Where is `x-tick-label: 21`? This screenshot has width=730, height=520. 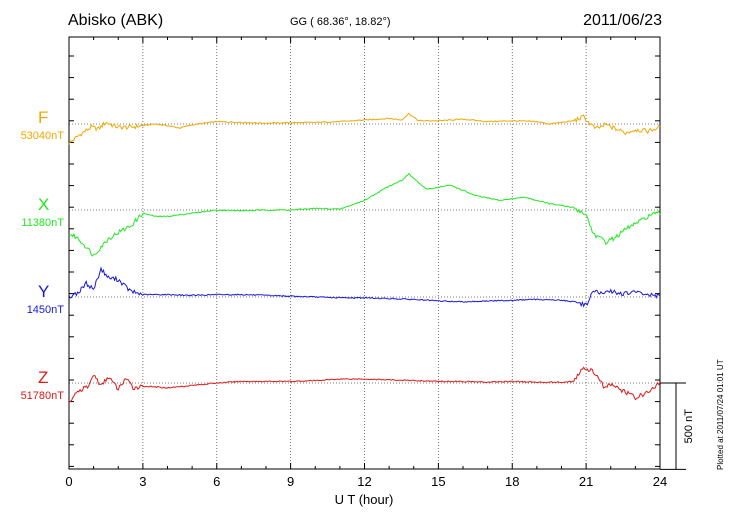 x-tick-label: 21 is located at coordinates (586, 481).